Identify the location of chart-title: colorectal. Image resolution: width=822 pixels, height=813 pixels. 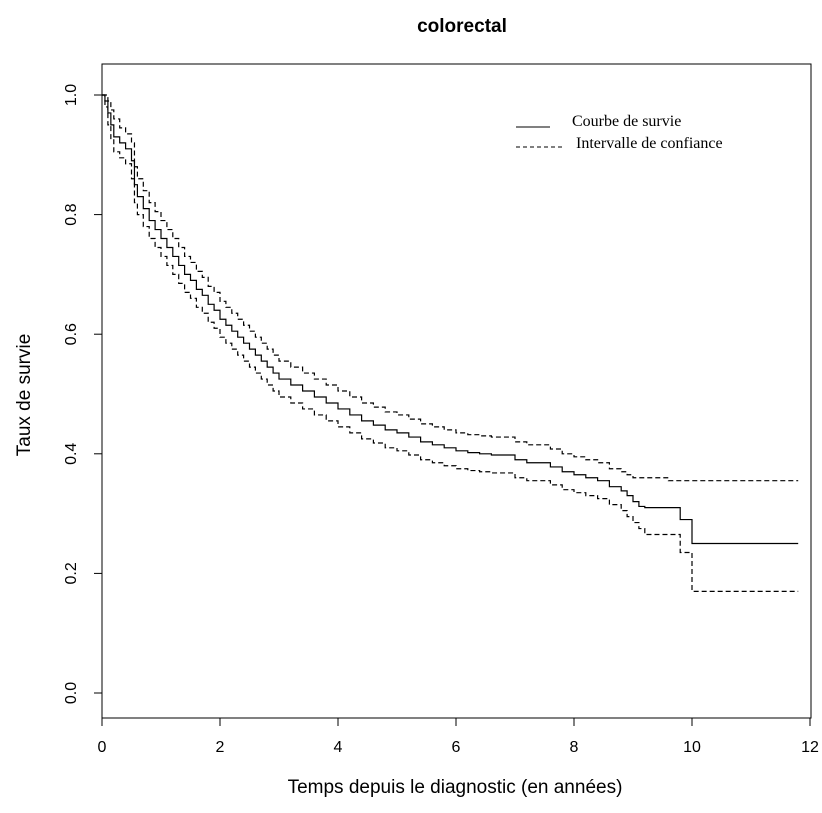
(462, 26).